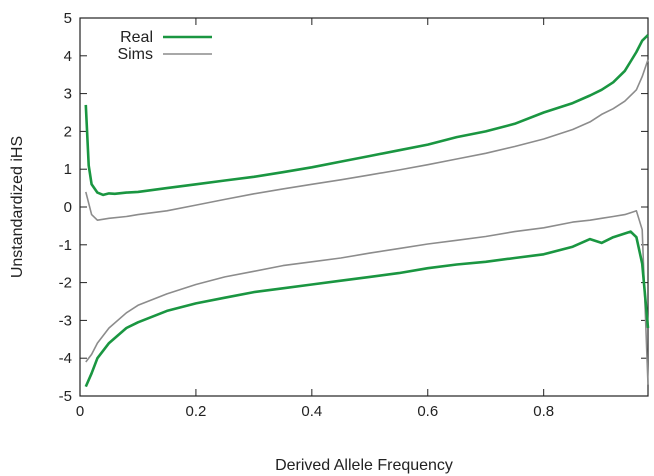 The height and width of the screenshot is (476, 654). Describe the element at coordinates (68, 131) in the screenshot. I see `y-tick-label: 2` at that location.